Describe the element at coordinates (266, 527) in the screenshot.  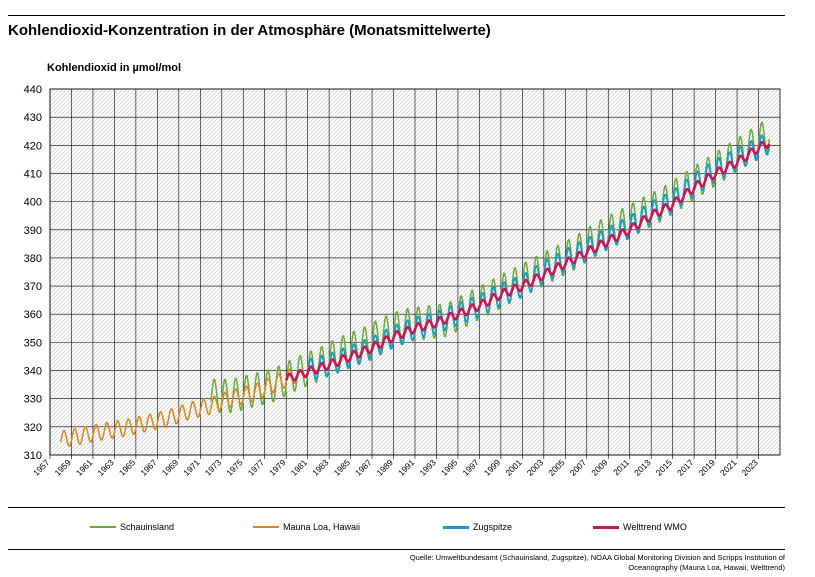
I see `legend-swatch-mauna-loa` at that location.